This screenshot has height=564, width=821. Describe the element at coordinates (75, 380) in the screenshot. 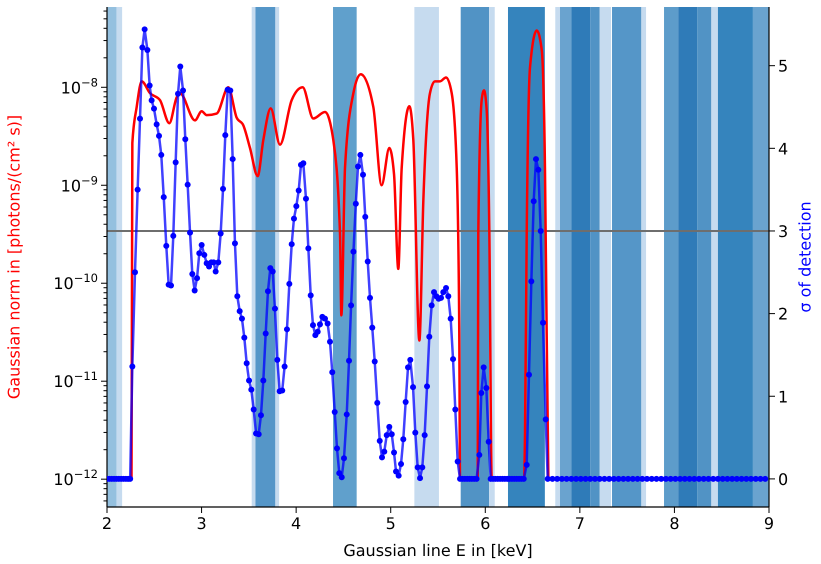

I see `y-tick-label: 10$^{−11}$` at that location.